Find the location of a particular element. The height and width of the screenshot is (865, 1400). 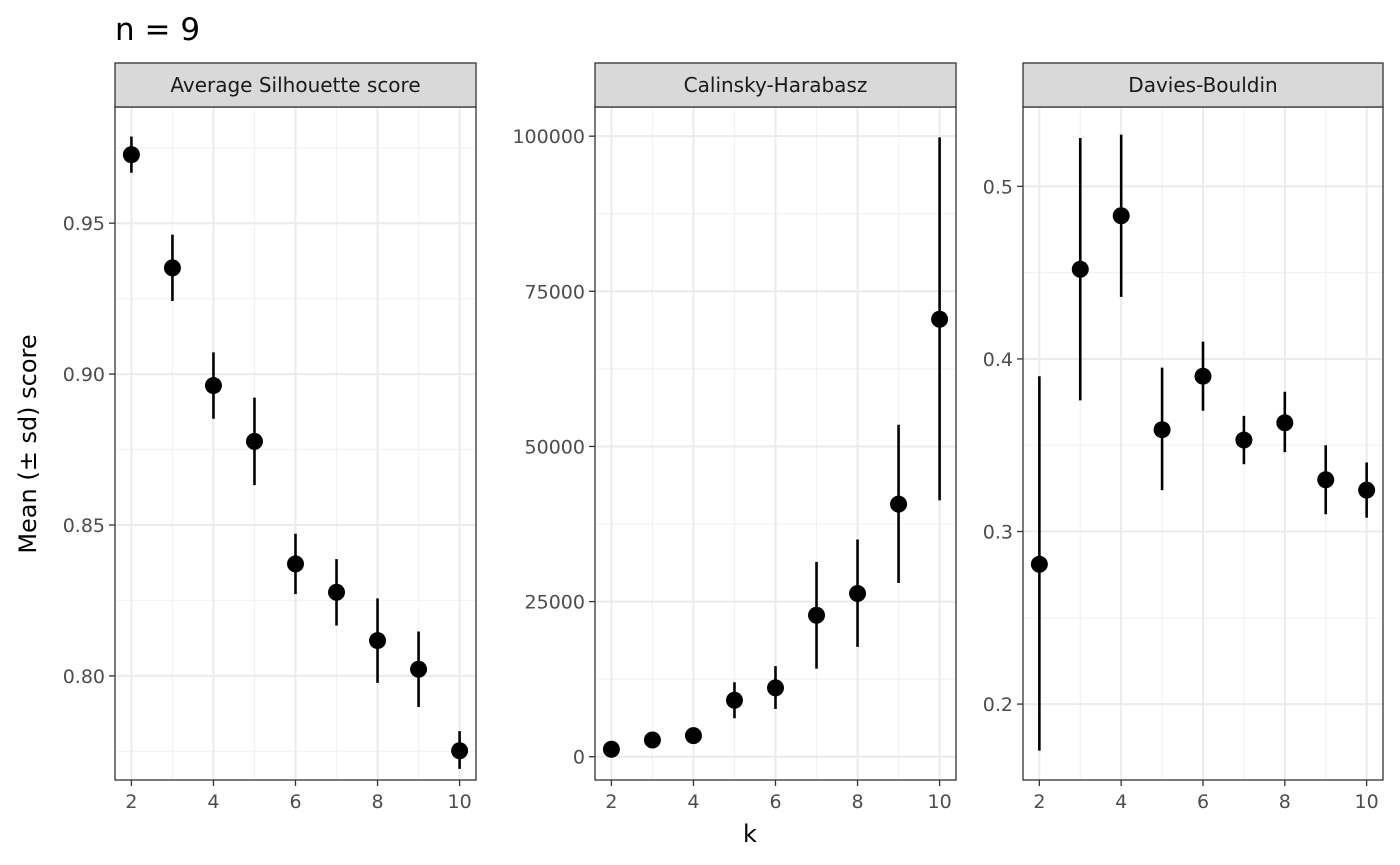

y-tick-label: 75000 is located at coordinates (555, 292).